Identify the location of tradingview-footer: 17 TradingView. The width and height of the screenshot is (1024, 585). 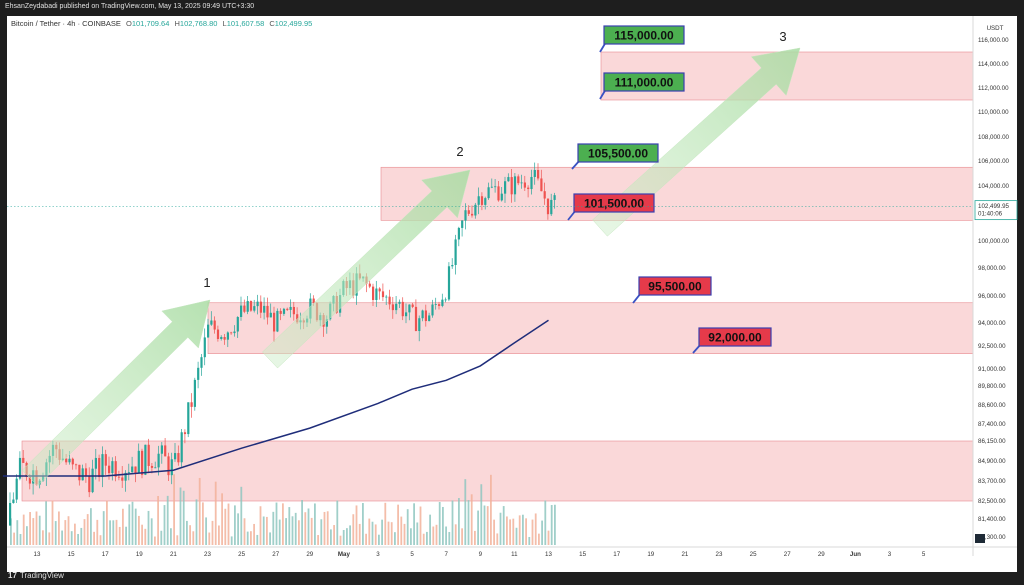
(36, 575).